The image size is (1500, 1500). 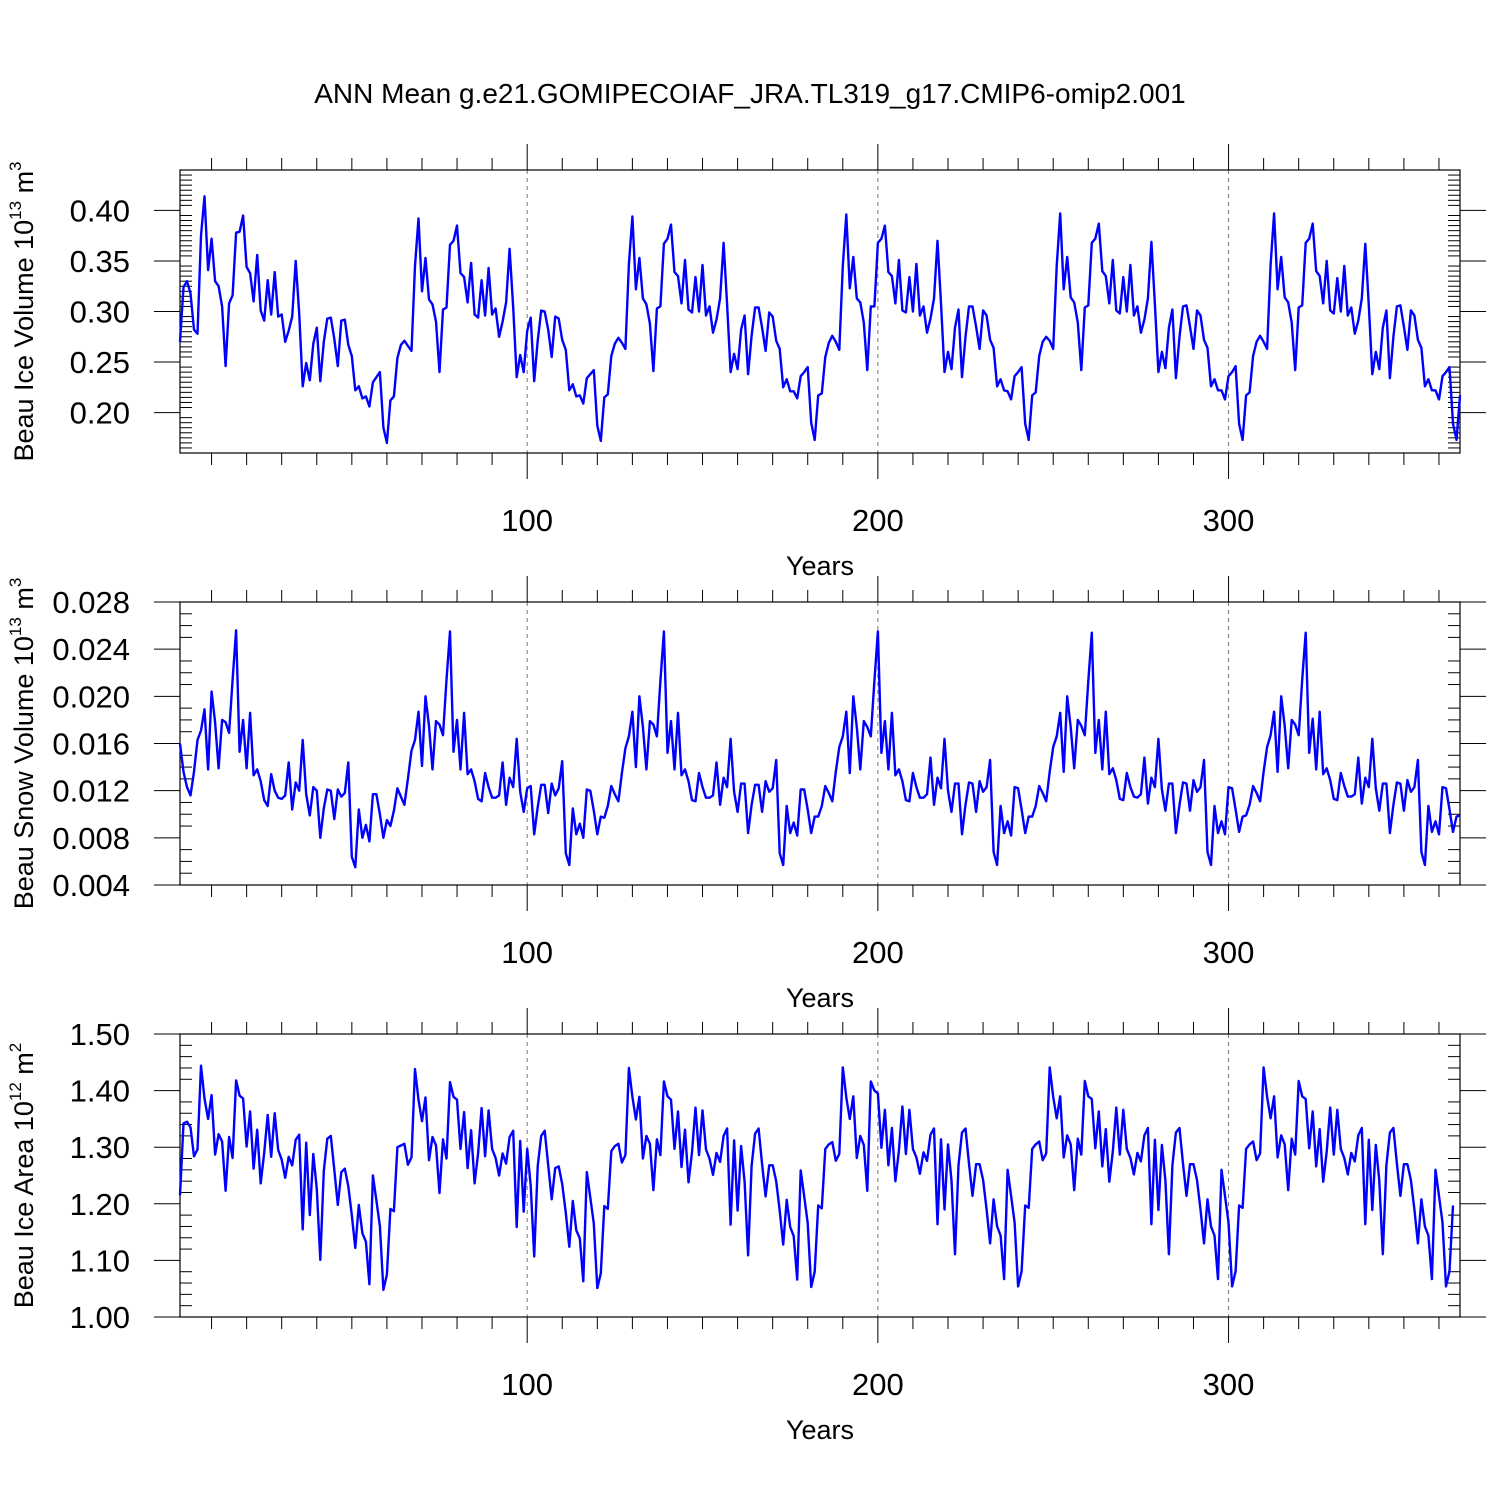 I want to click on y-tick-label: 0.35, so click(x=100, y=261).